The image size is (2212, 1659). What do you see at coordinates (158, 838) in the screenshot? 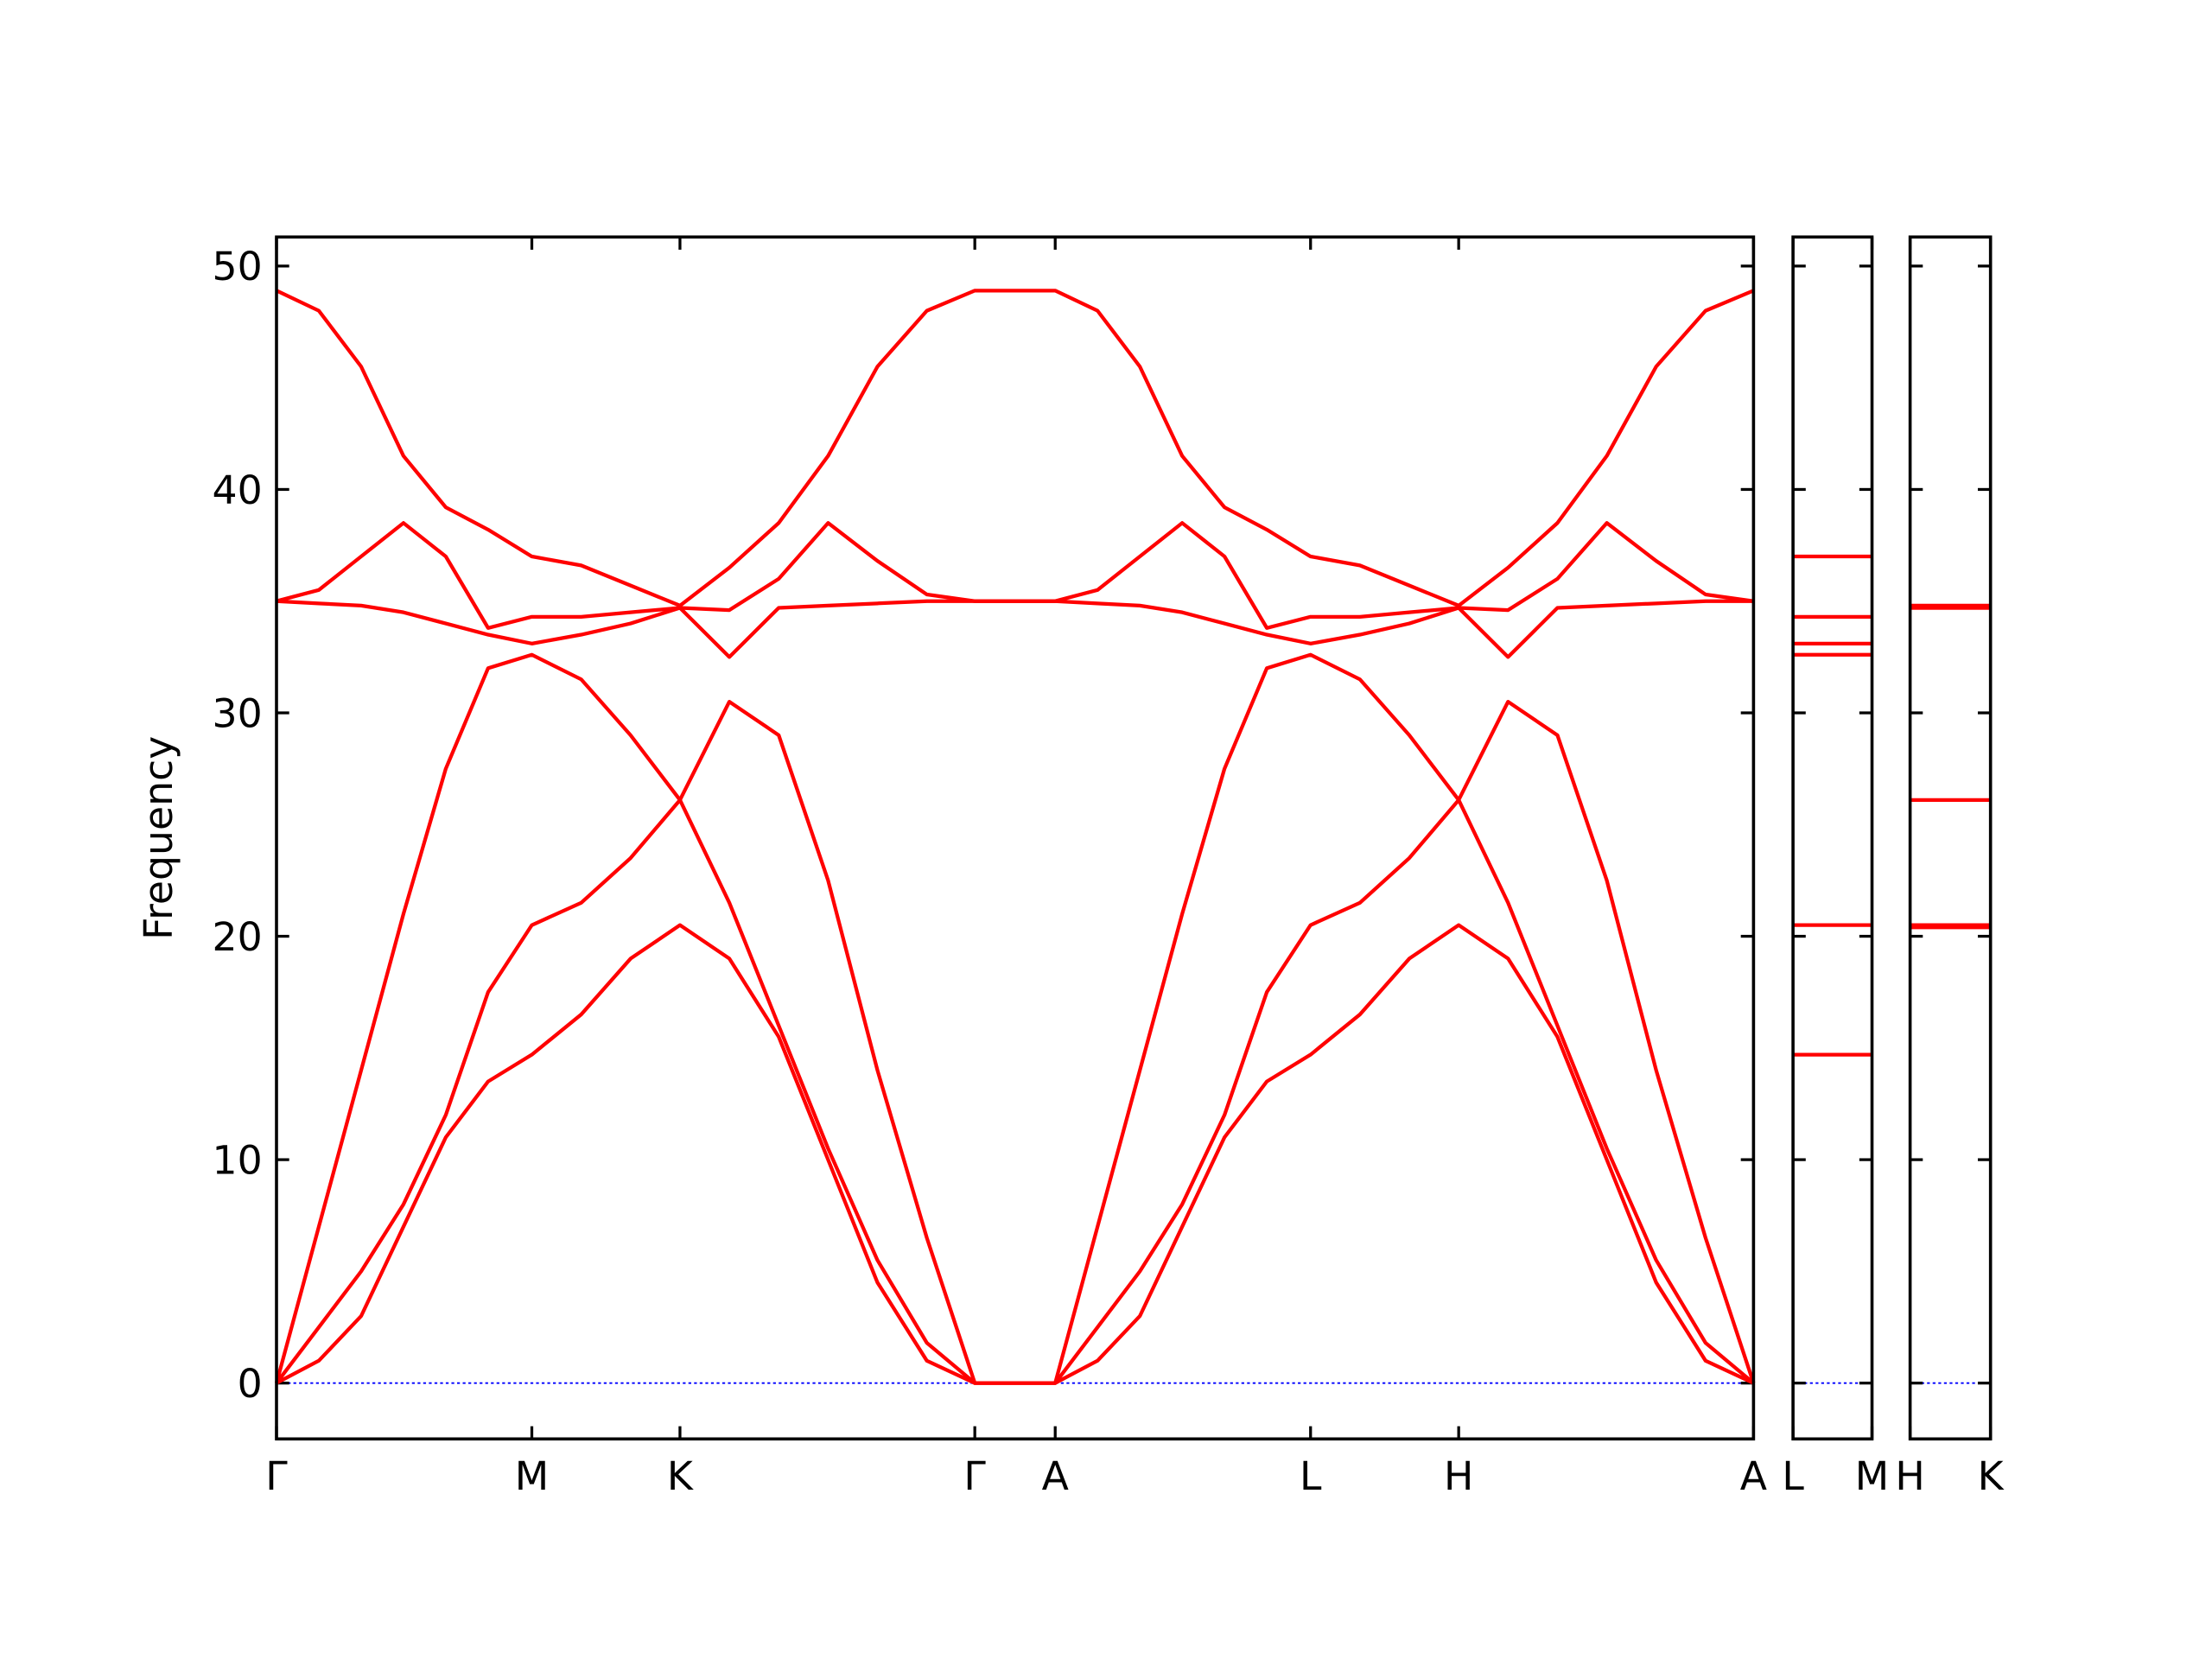
I see `y-axis-label: Frequency` at bounding box center [158, 838].